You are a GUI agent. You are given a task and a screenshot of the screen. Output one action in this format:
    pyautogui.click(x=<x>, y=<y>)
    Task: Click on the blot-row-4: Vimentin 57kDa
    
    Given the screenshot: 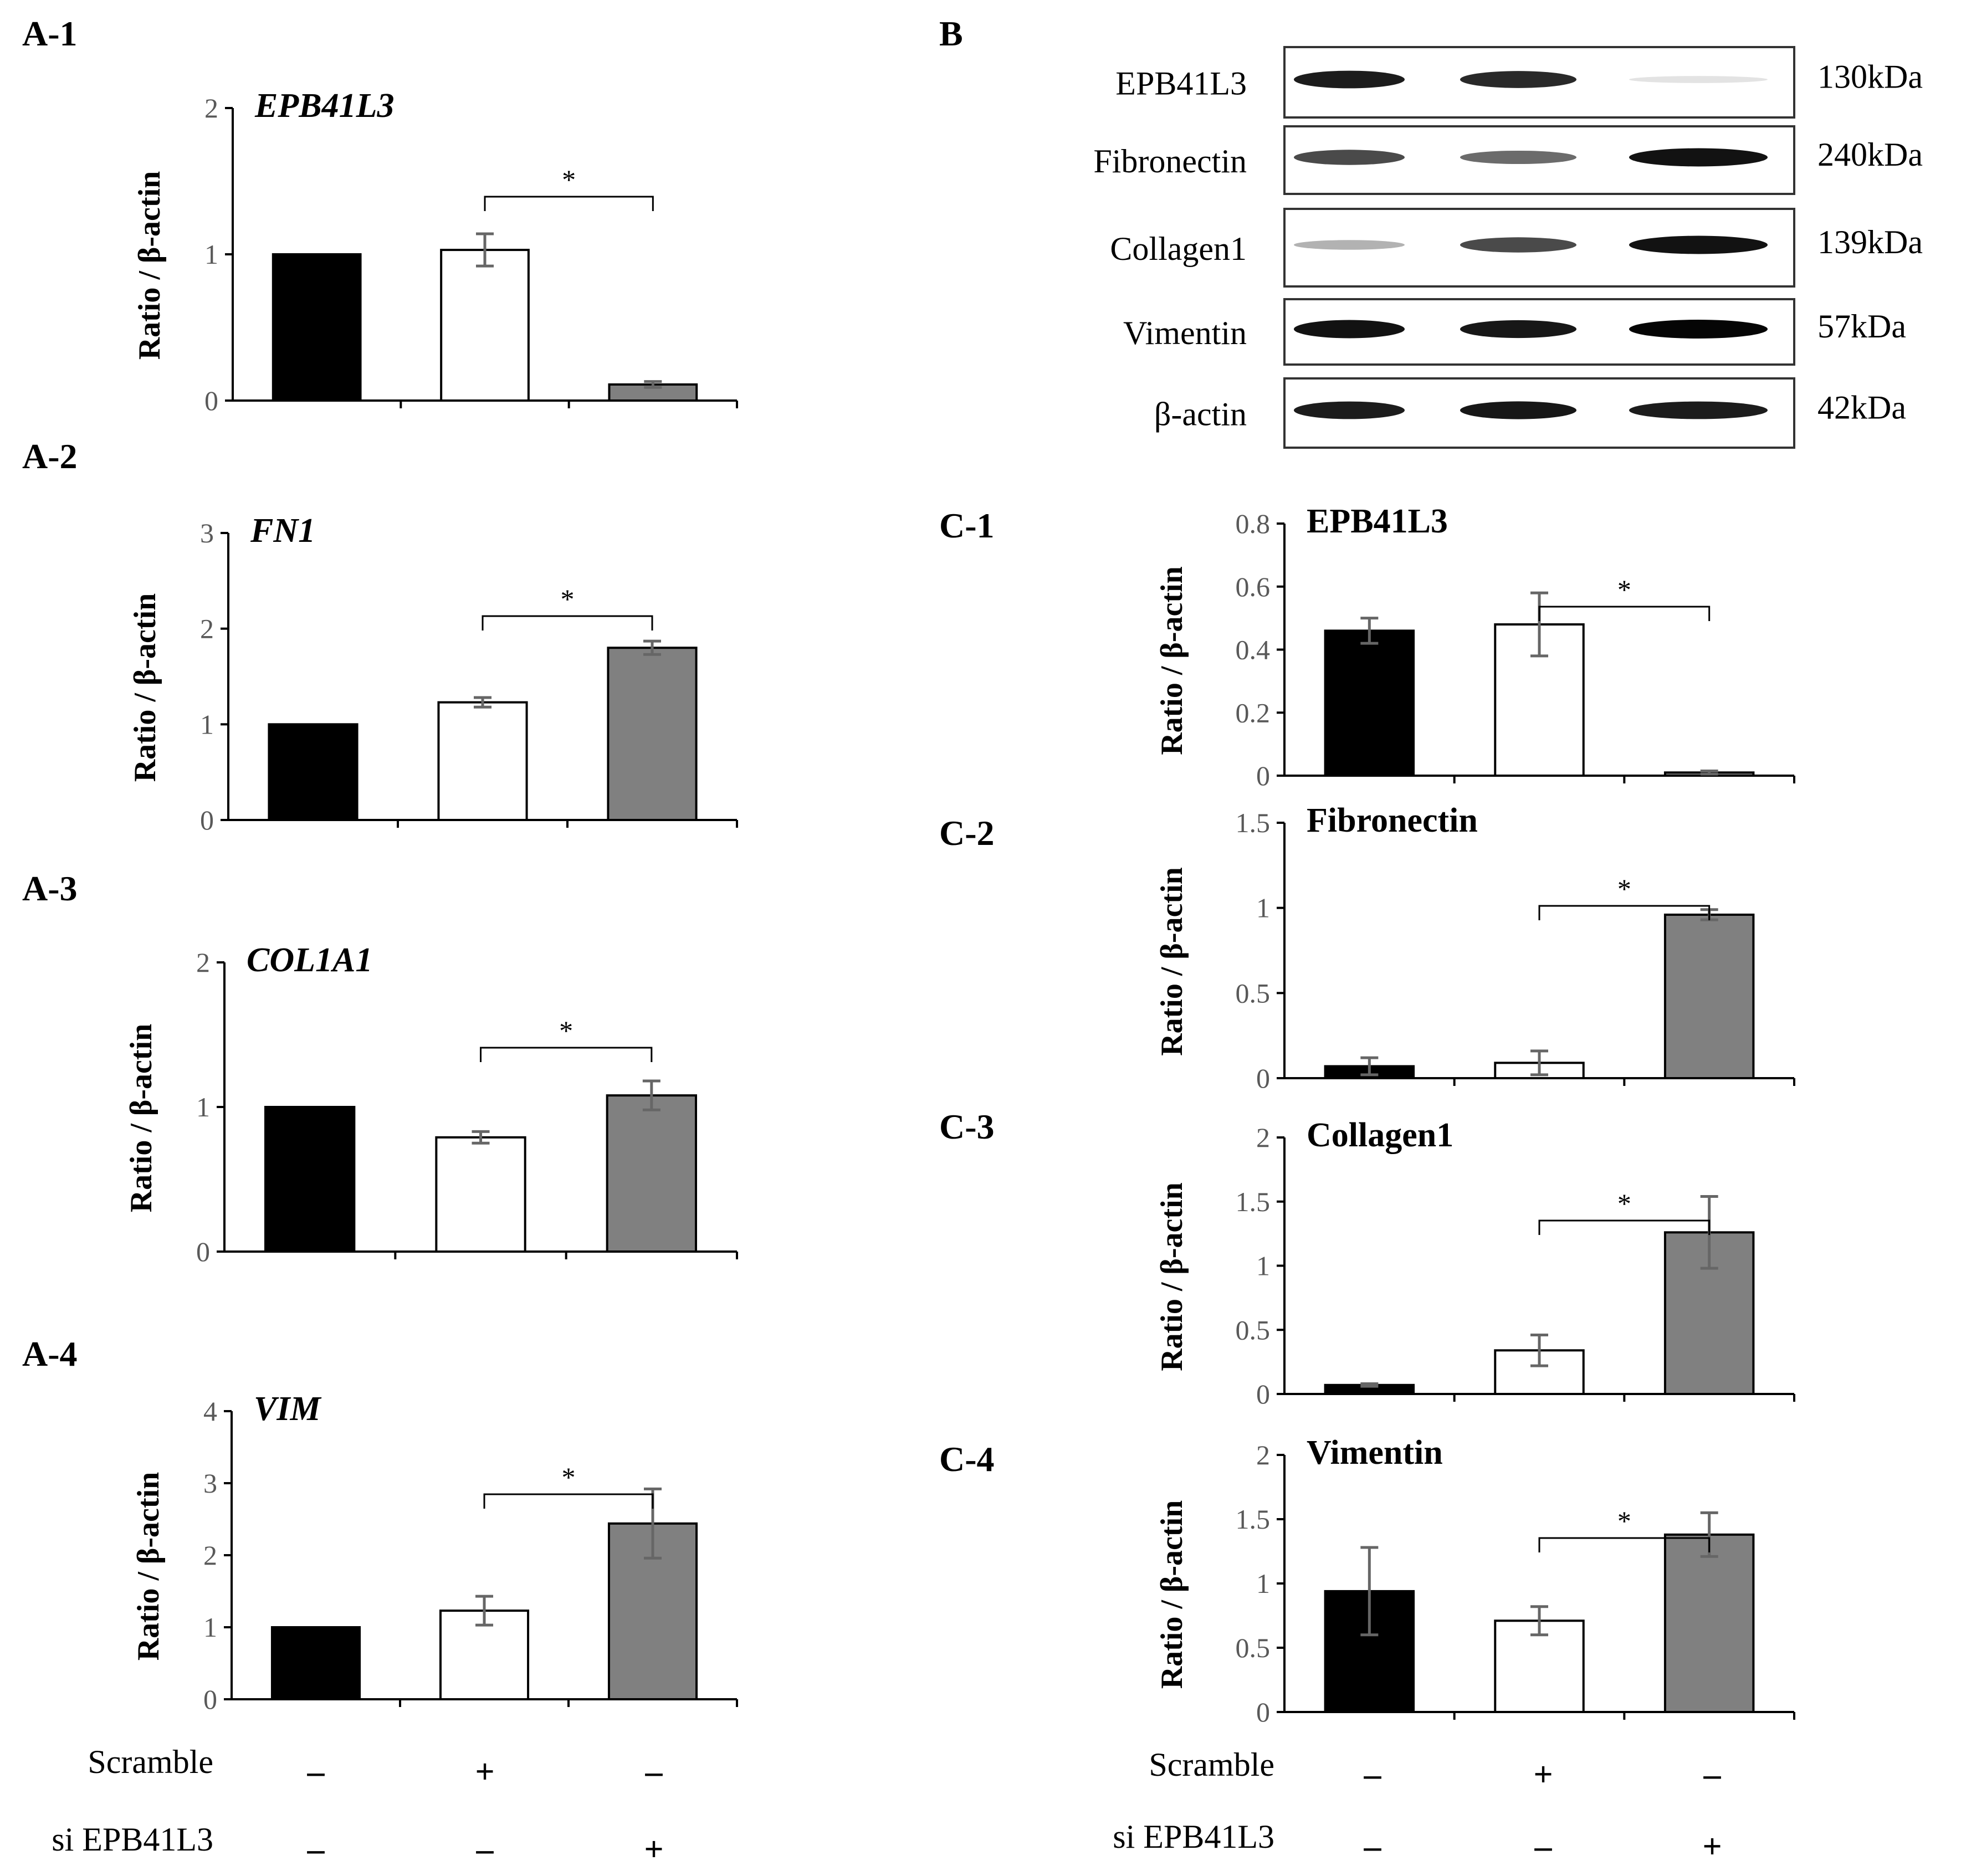 What is the action you would take?
    pyautogui.click(x=1514, y=332)
    